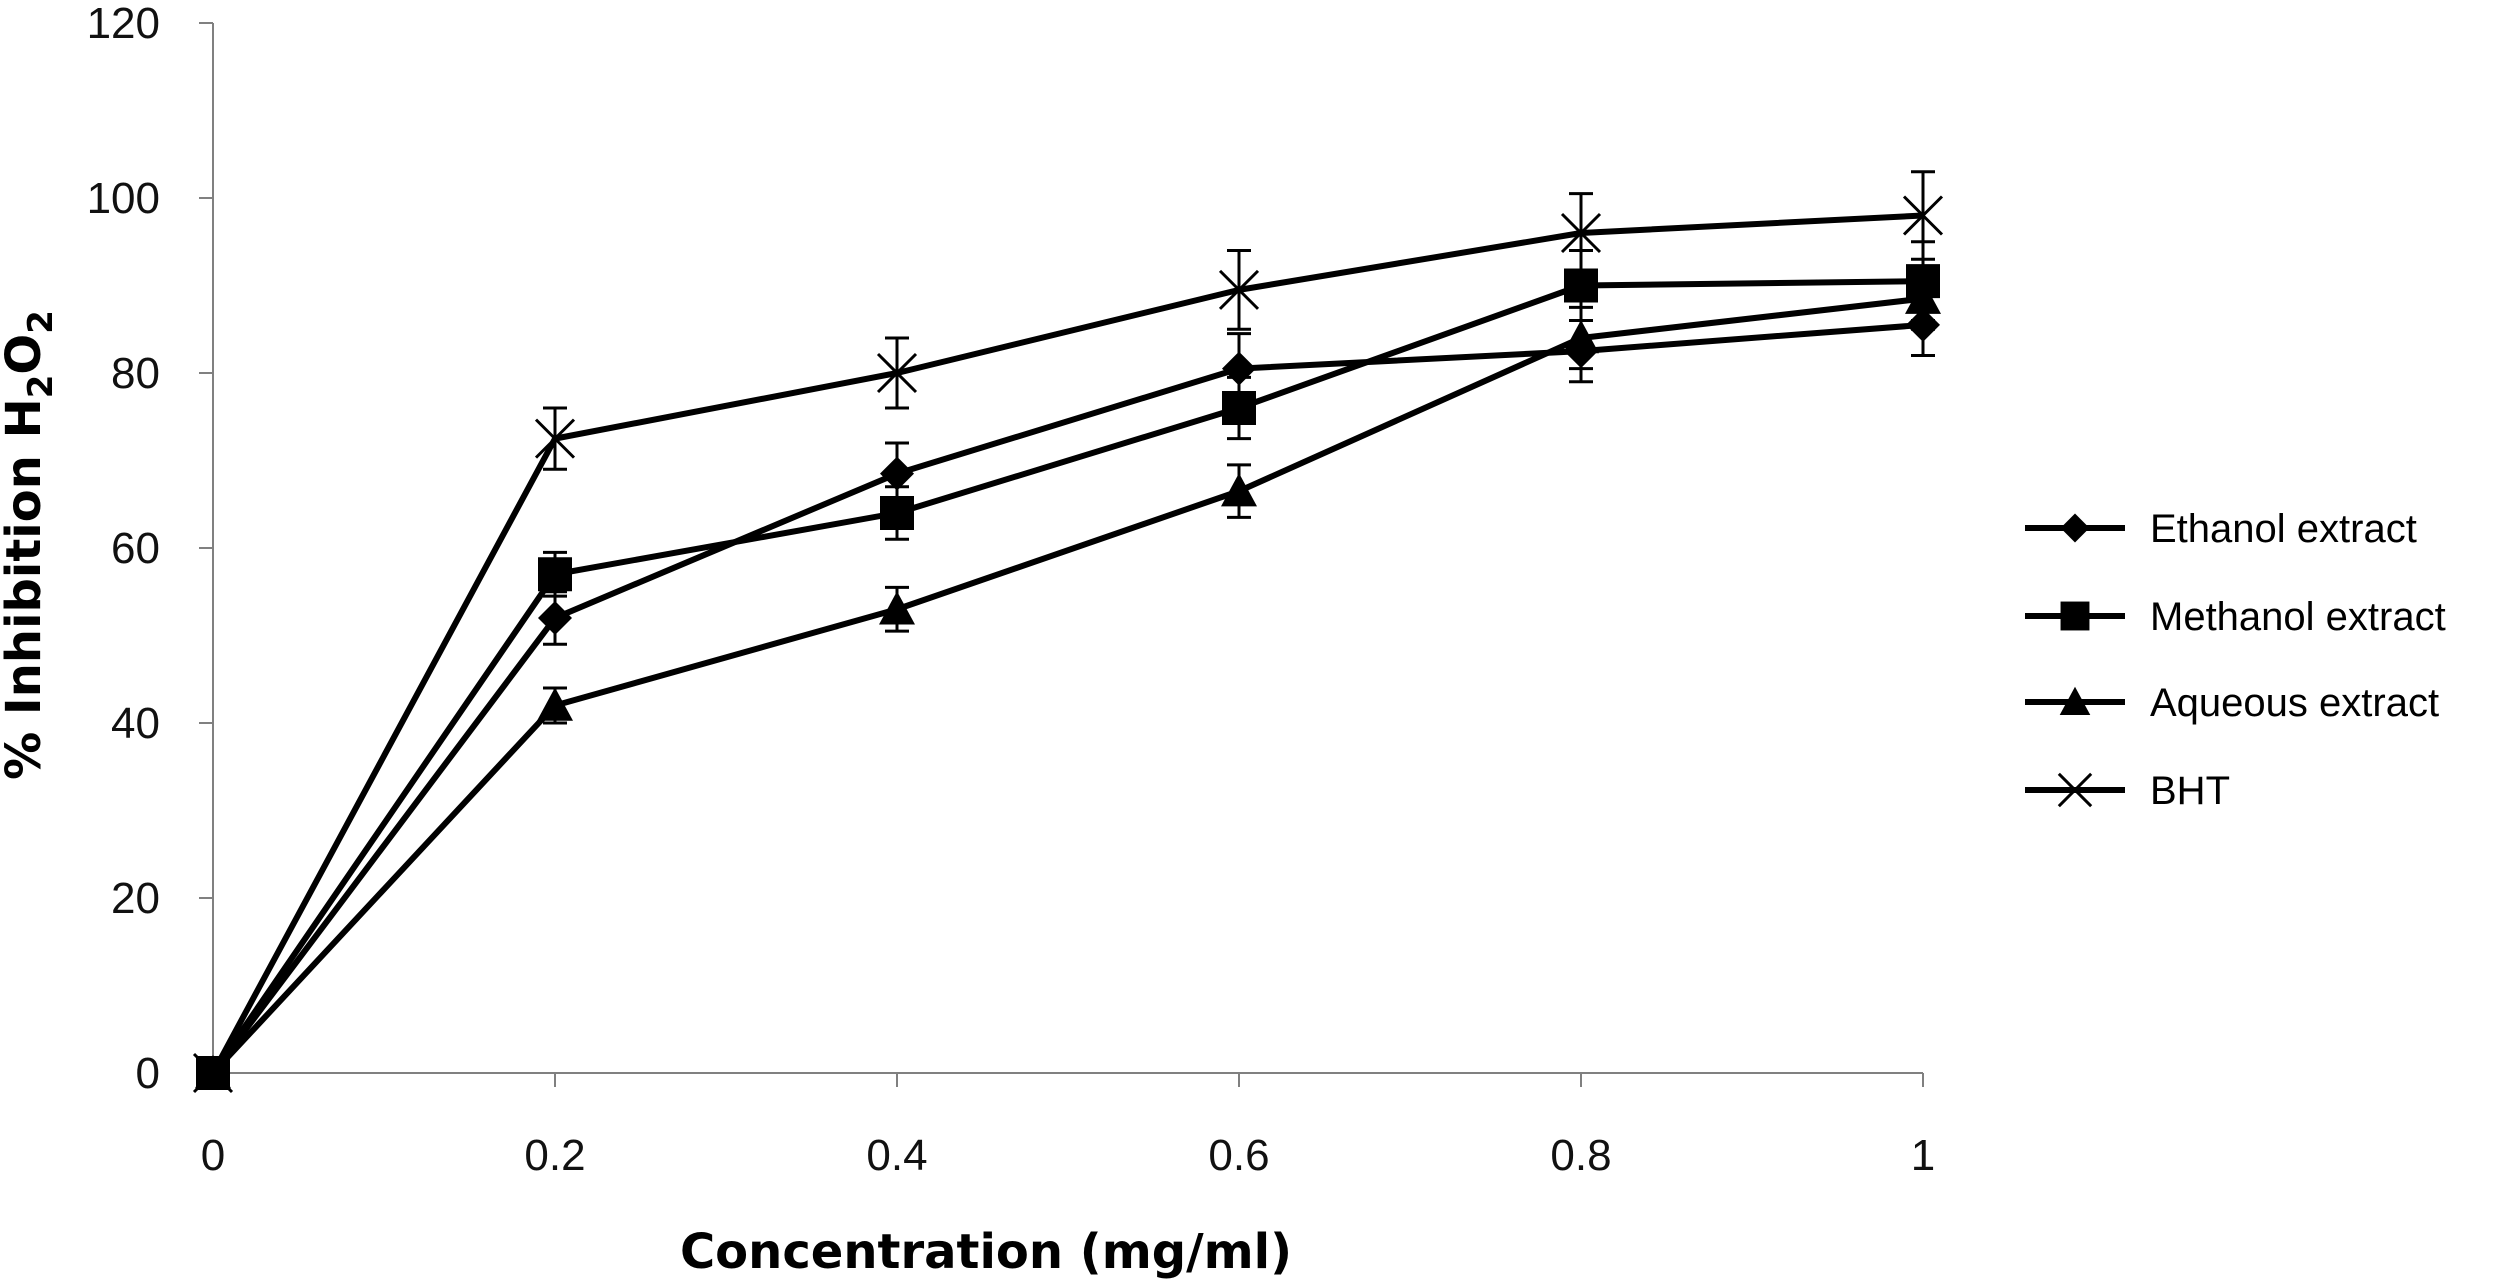  What do you see at coordinates (2127, 791) in the screenshot?
I see `legend-item: BHT` at bounding box center [2127, 791].